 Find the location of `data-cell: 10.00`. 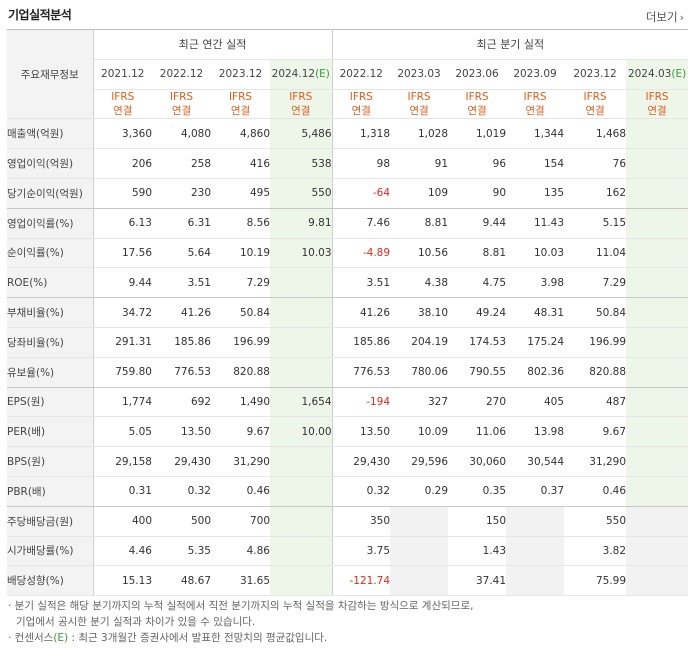

data-cell: 10.00 is located at coordinates (301, 432).